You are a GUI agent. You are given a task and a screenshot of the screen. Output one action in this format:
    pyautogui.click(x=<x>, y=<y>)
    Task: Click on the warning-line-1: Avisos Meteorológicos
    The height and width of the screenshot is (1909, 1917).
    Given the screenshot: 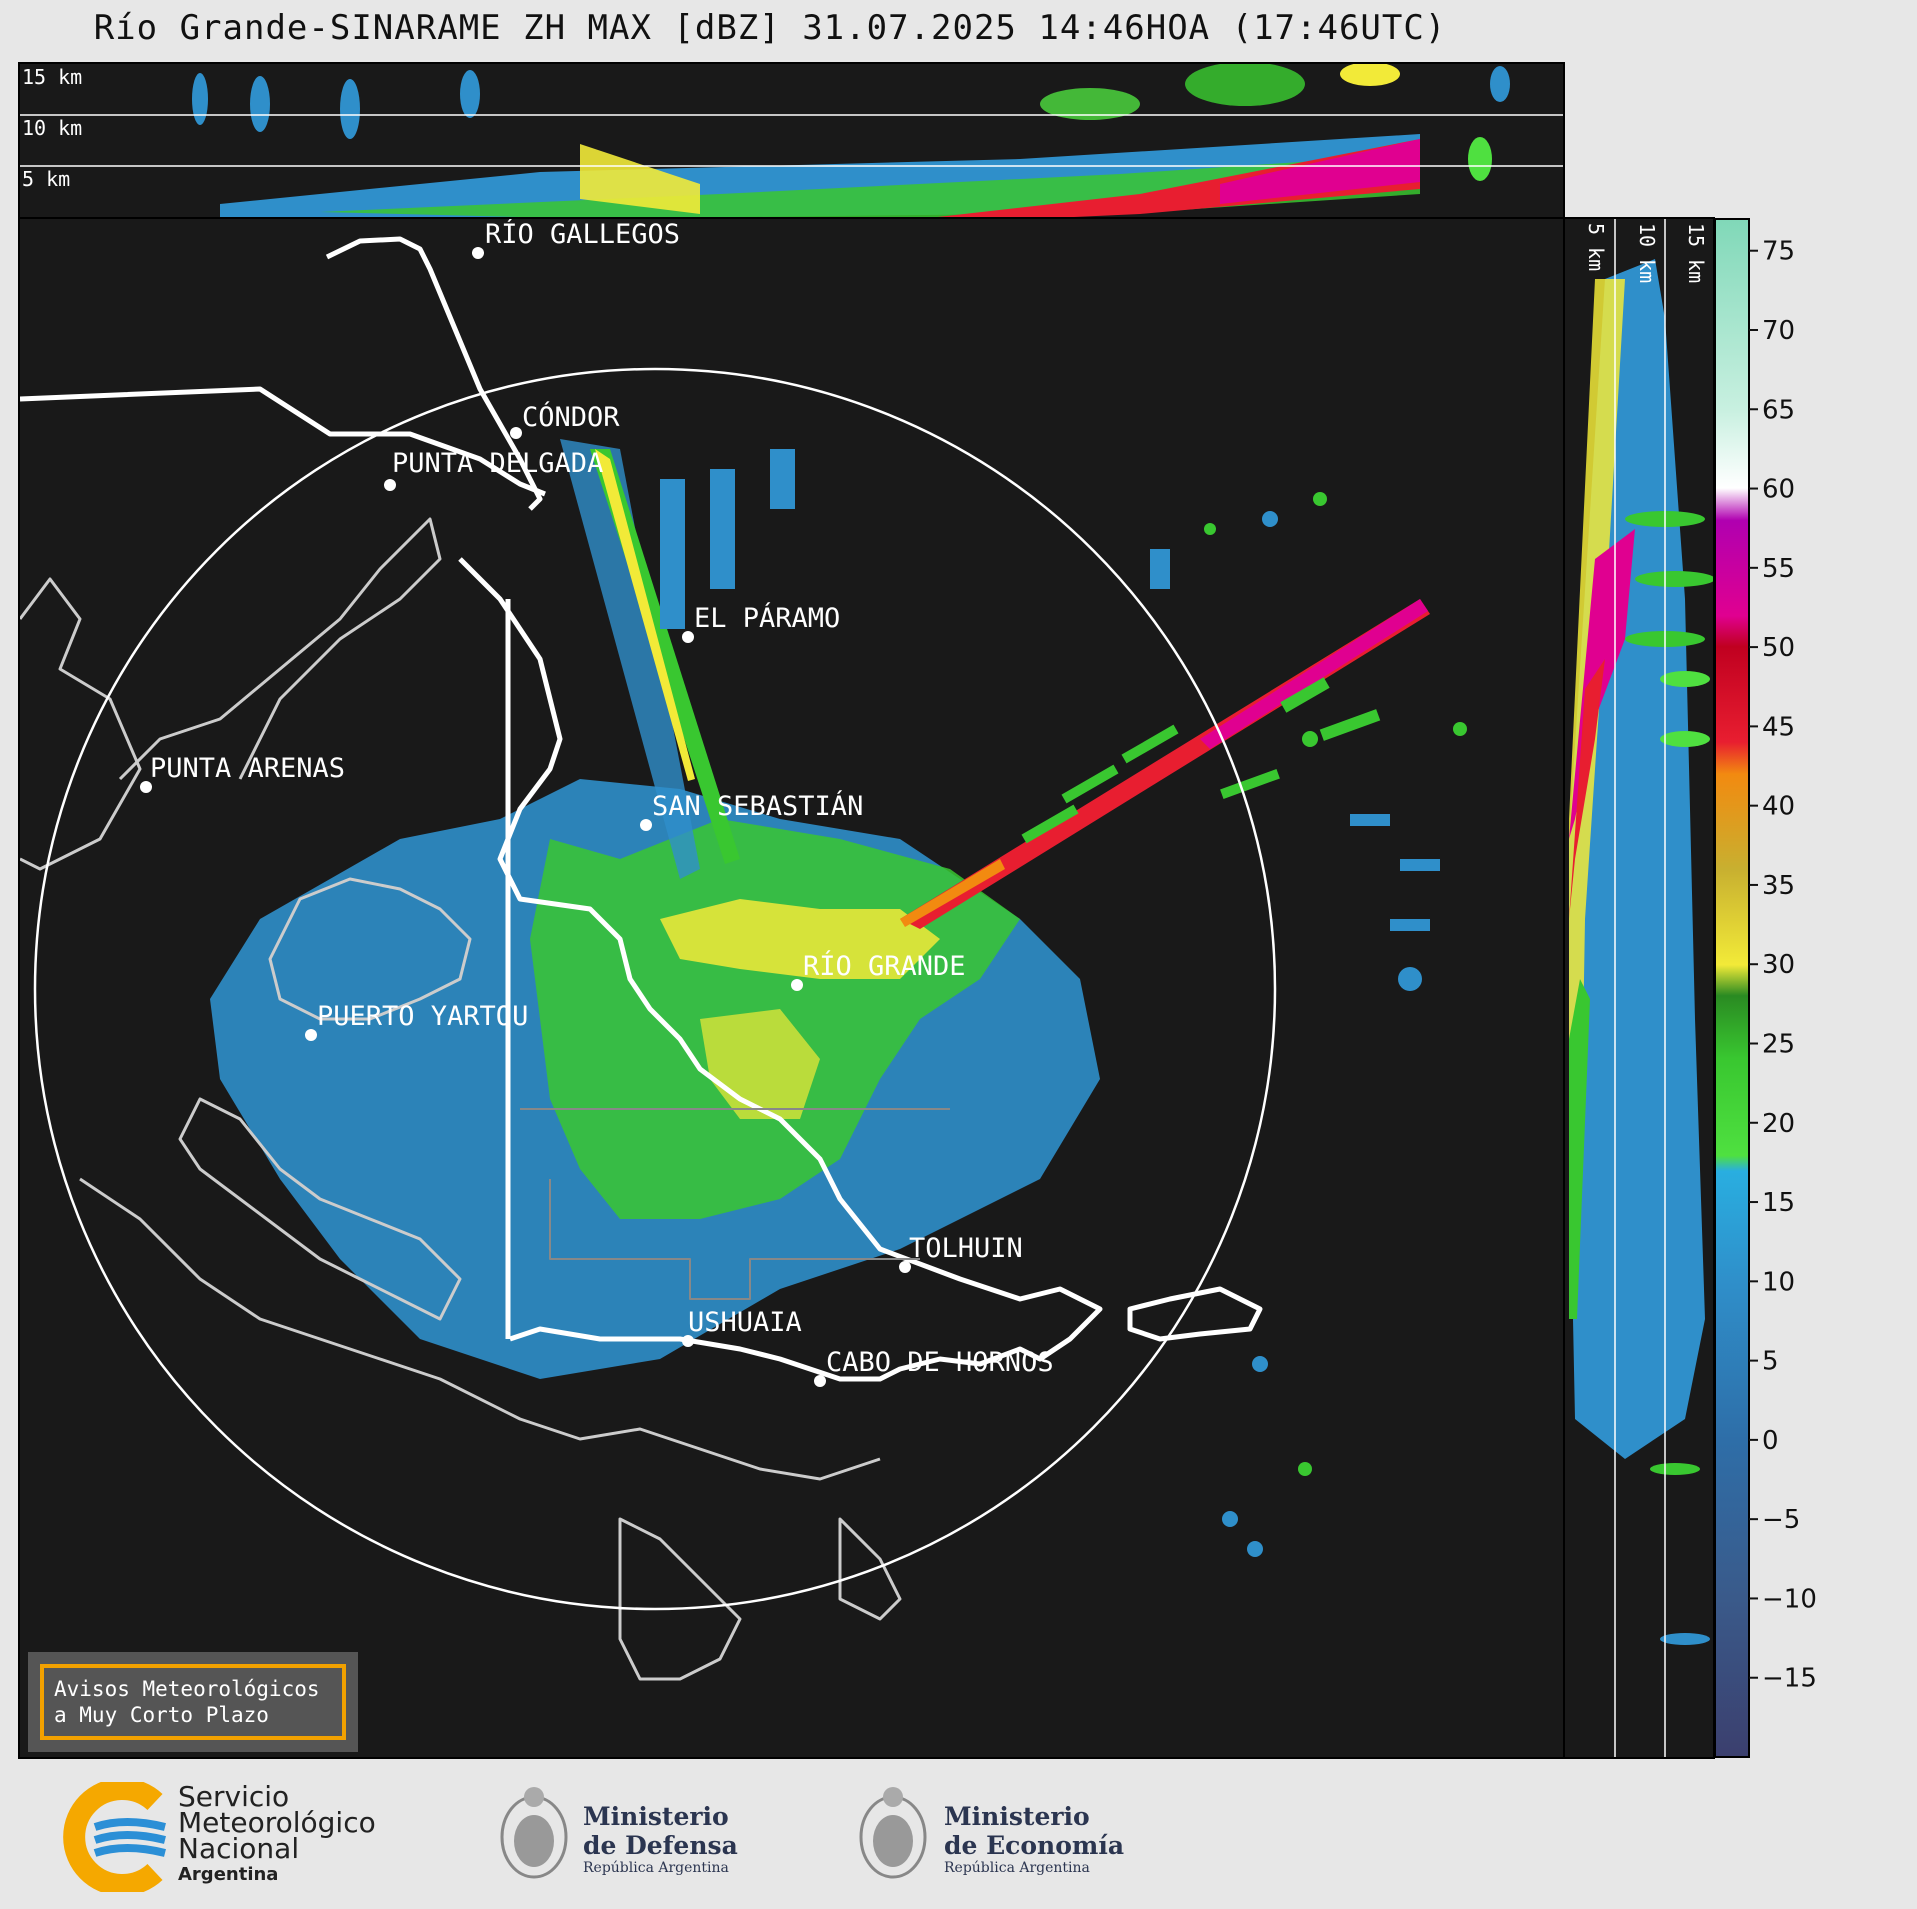 What is the action you would take?
    pyautogui.click(x=187, y=1689)
    